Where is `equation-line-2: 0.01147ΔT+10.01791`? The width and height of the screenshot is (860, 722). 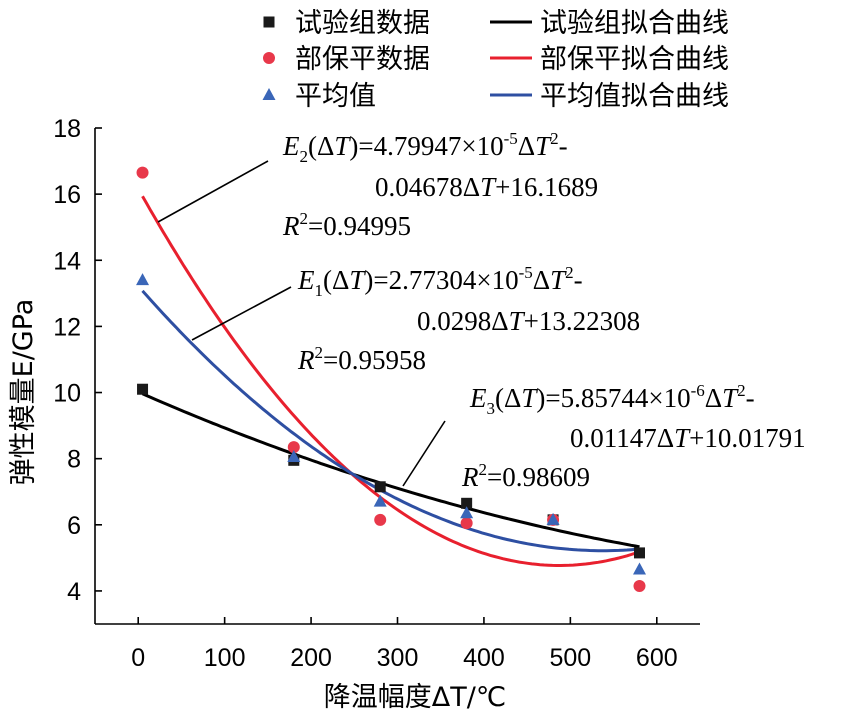 equation-line-2: 0.01147ΔT+10.01791 is located at coordinates (688, 438).